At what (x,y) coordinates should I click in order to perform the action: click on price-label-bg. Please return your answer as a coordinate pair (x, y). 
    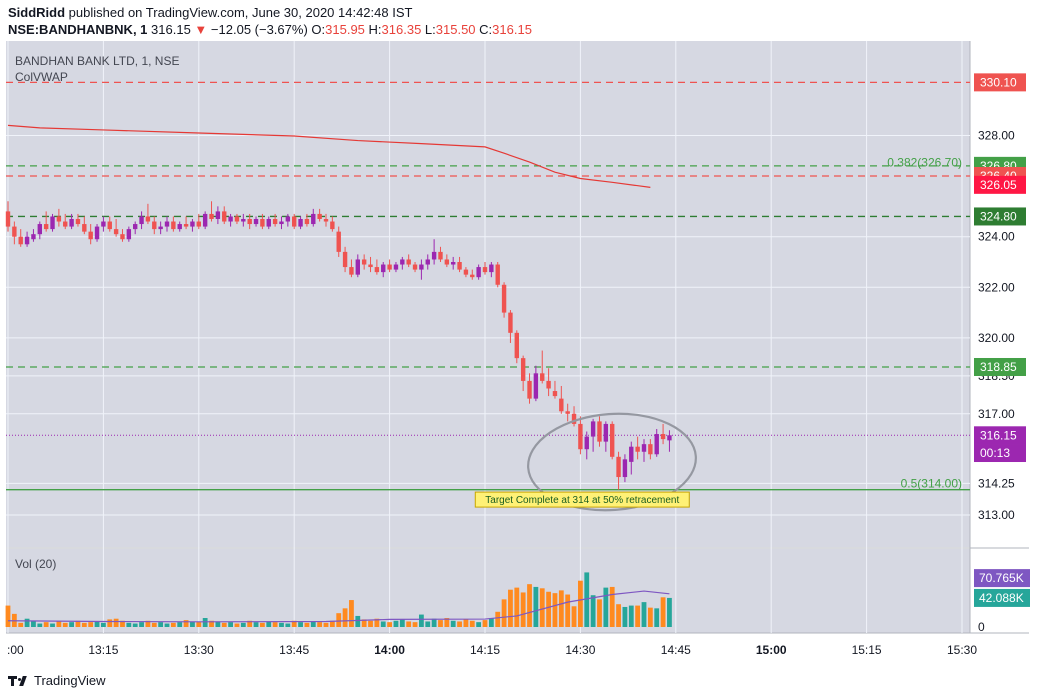
    Looking at the image, I should click on (1000, 453).